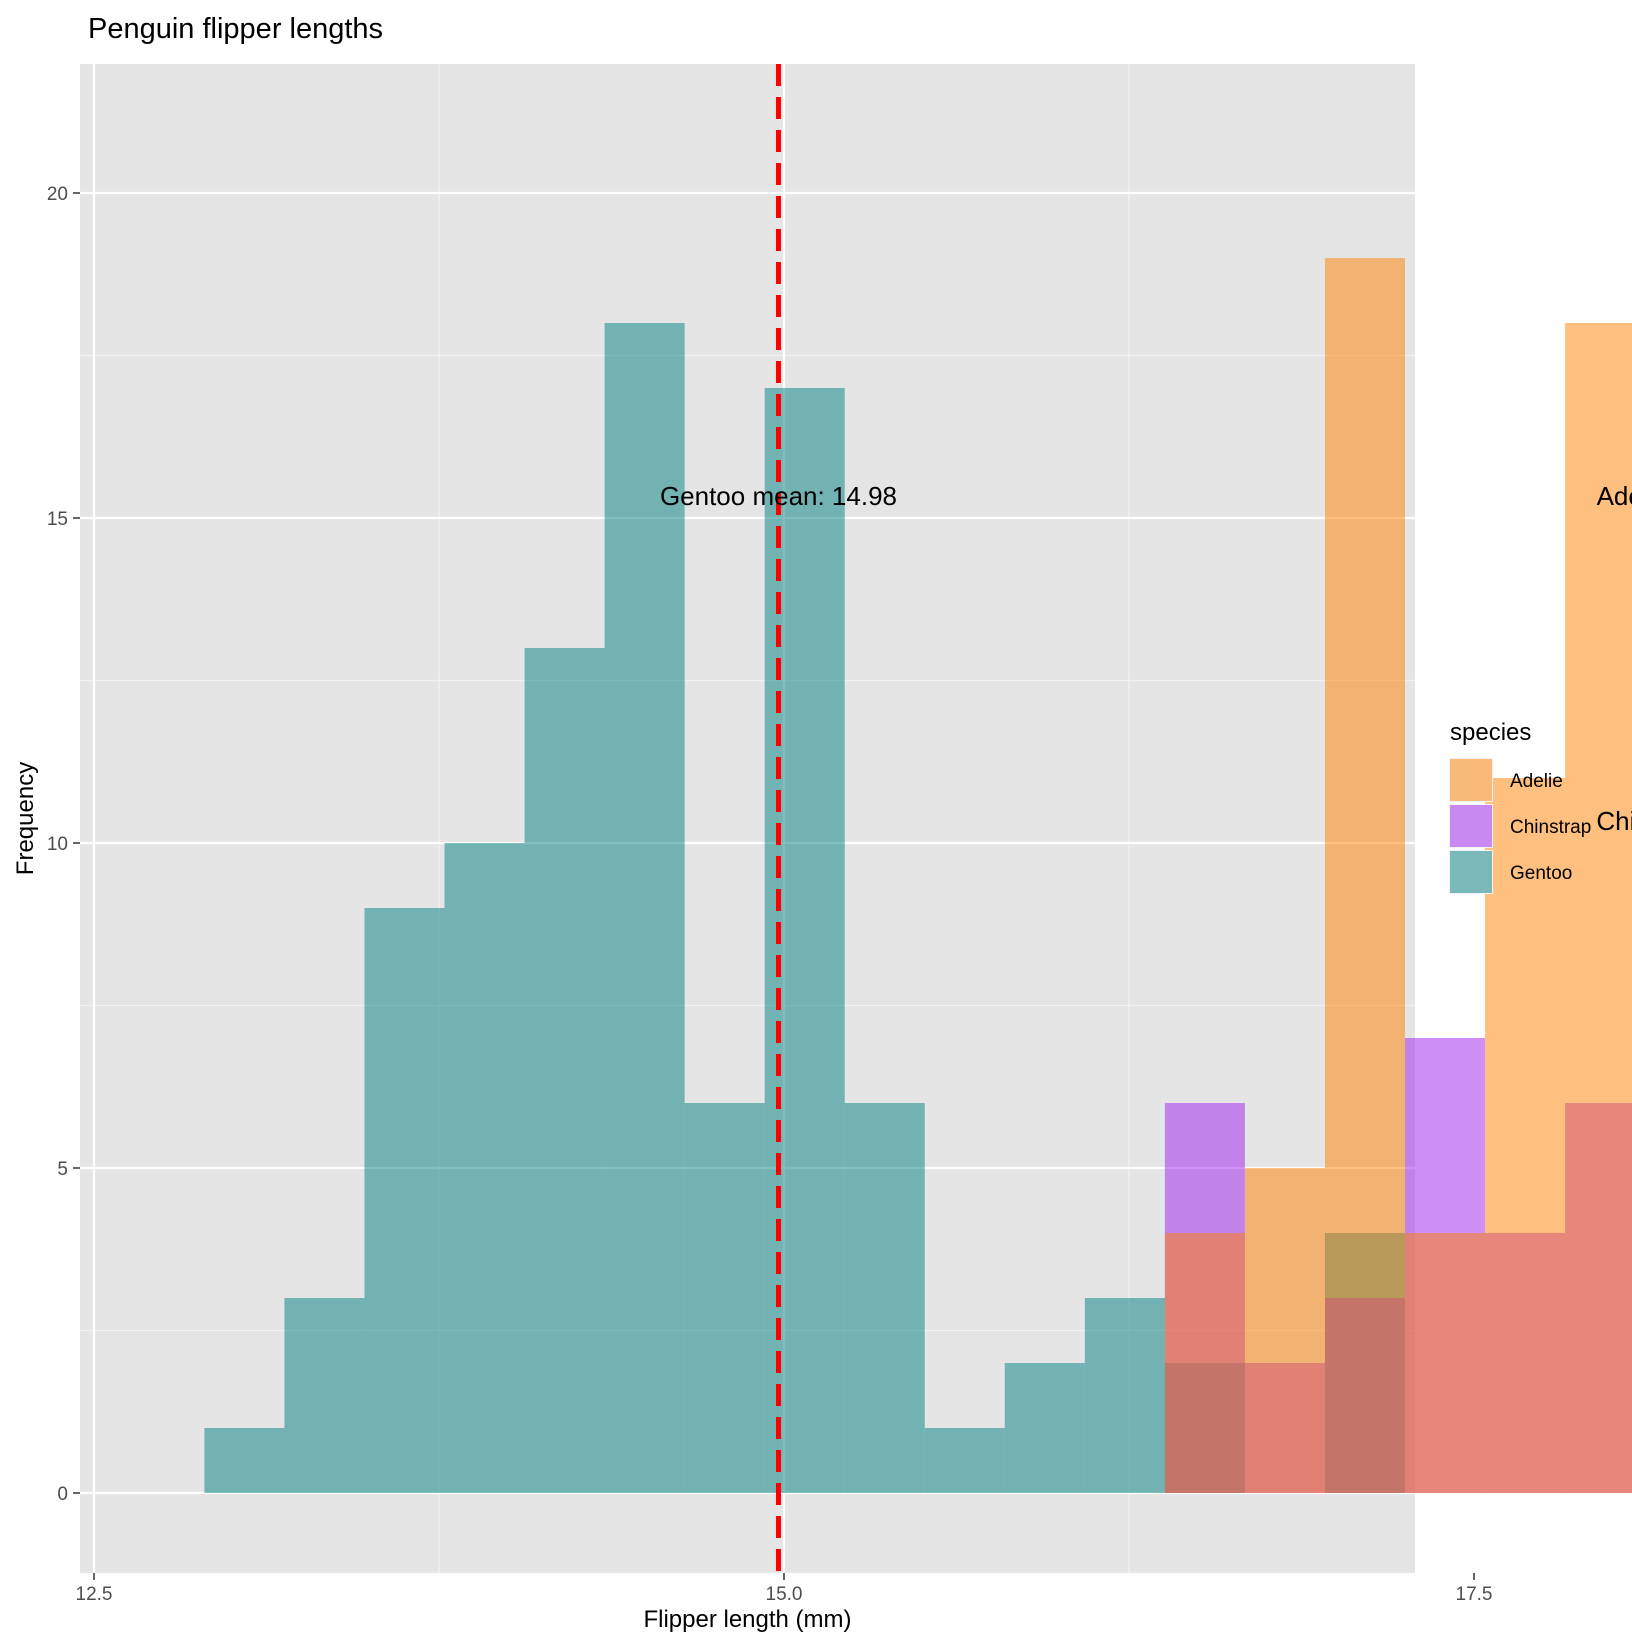 The image size is (1632, 1632). Describe the element at coordinates (62, 1169) in the screenshot. I see `y-tick-label: 5` at that location.